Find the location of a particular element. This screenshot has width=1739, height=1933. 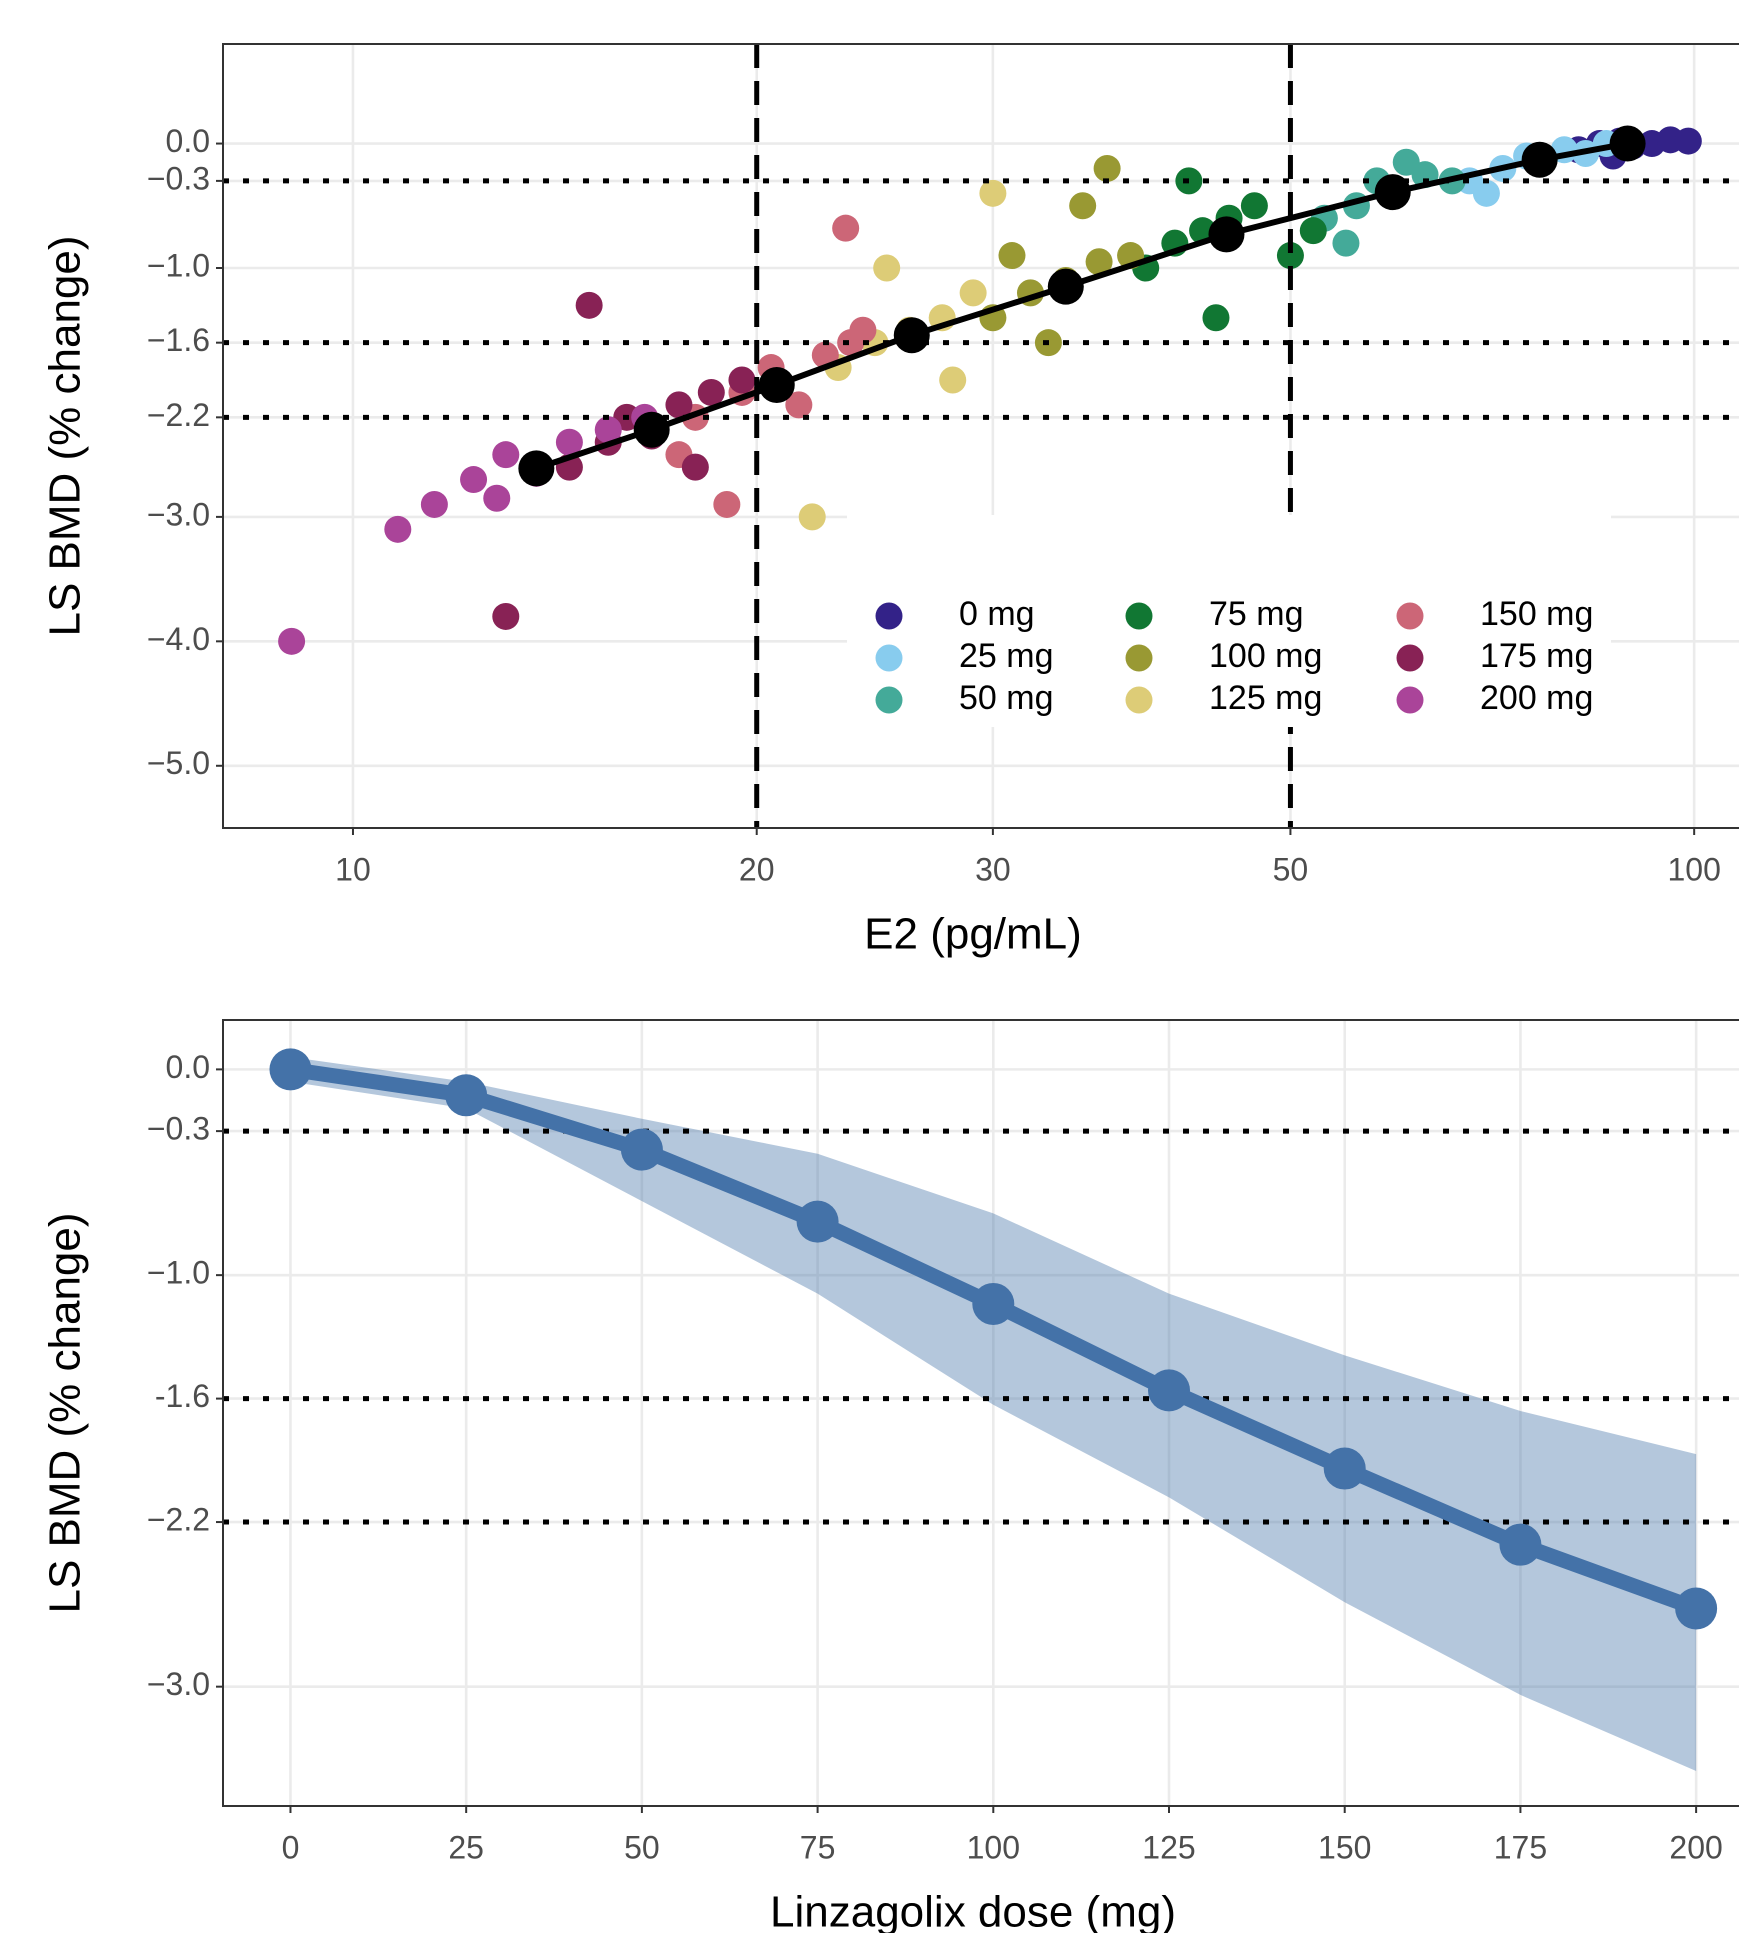

legend-label: 75 mg is located at coordinates (1256, 614).